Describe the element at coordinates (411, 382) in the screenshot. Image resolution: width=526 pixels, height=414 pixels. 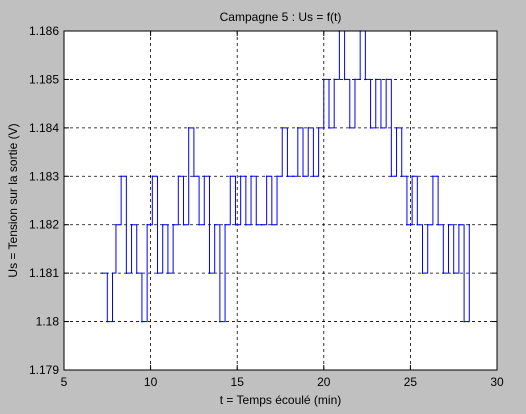
I see `x-tick-label: 25` at that location.